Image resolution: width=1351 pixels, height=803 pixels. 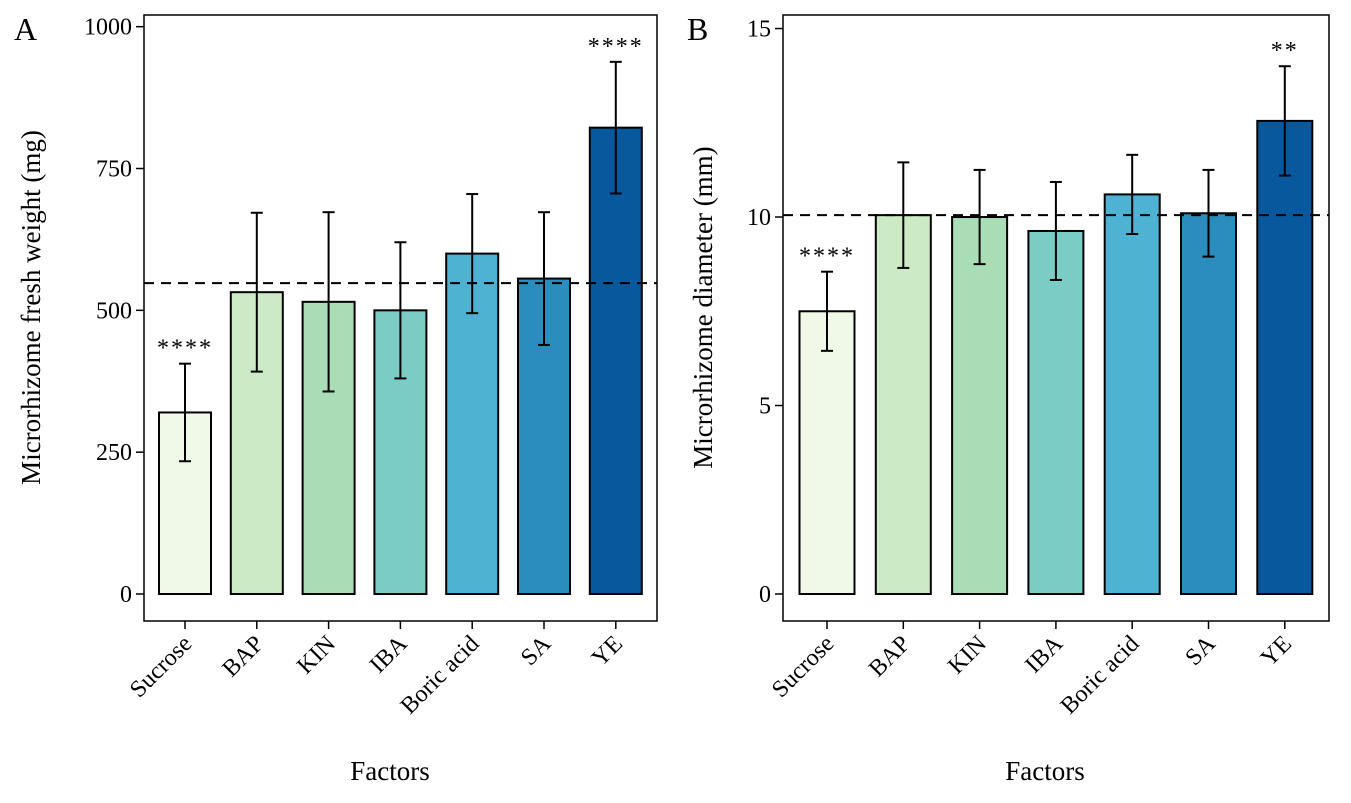 What do you see at coordinates (903, 404) in the screenshot?
I see `bar-bap` at bounding box center [903, 404].